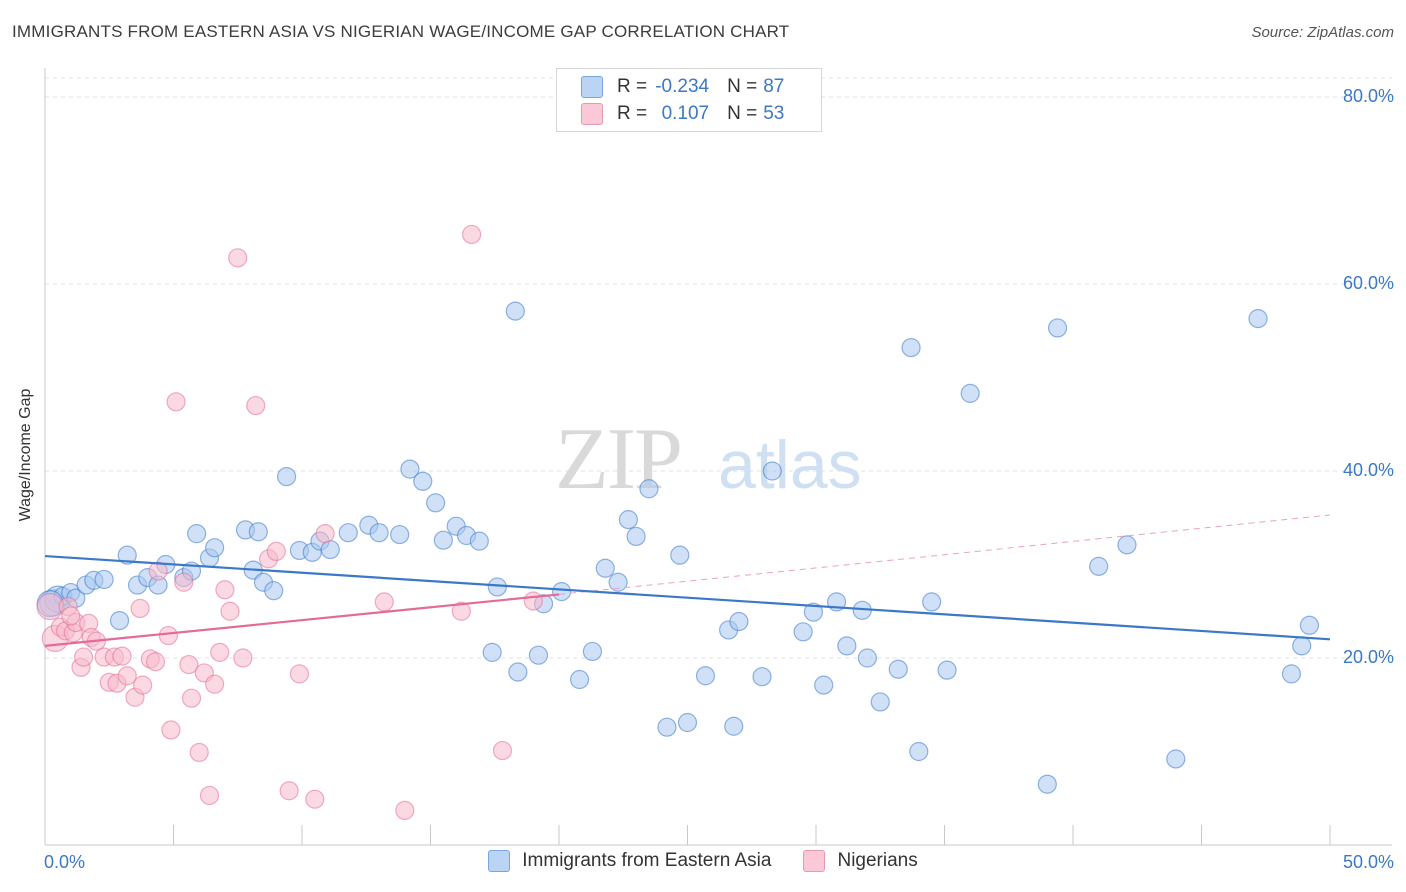  I want to click on legend-swatch-eastern-asia, so click(592, 87).